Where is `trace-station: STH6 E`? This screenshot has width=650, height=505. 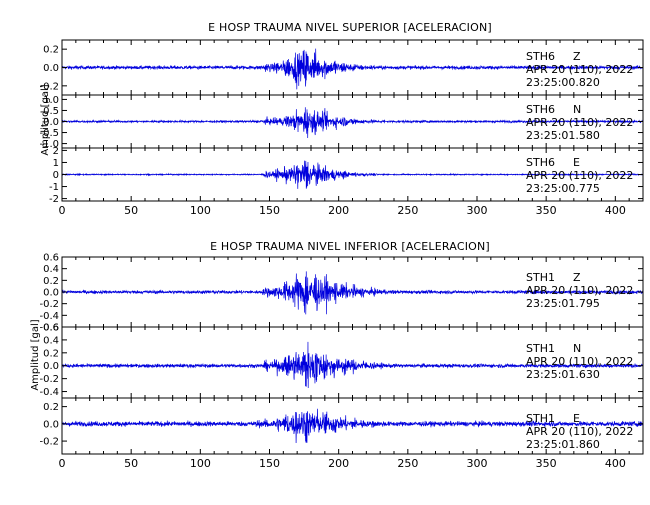 trace-station: STH6 E is located at coordinates (553, 162).